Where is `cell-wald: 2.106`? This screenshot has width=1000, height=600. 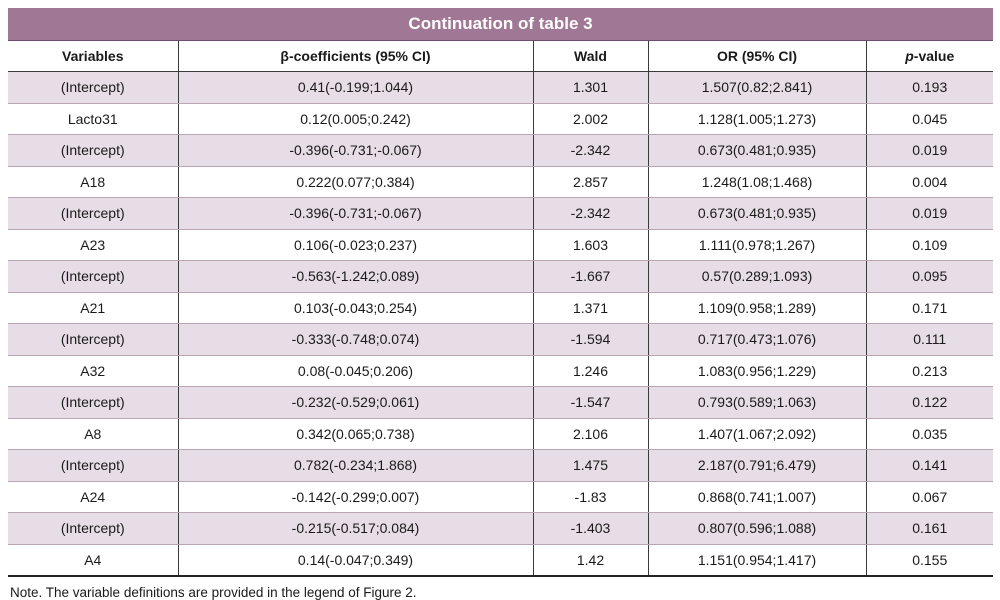 cell-wald: 2.106 is located at coordinates (590, 434).